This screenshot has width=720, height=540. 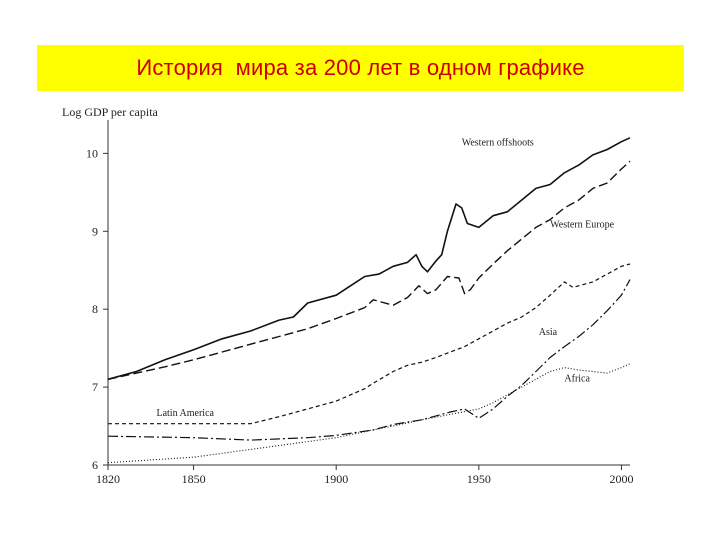 I want to click on x-tick-label: 1950, so click(x=479, y=479).